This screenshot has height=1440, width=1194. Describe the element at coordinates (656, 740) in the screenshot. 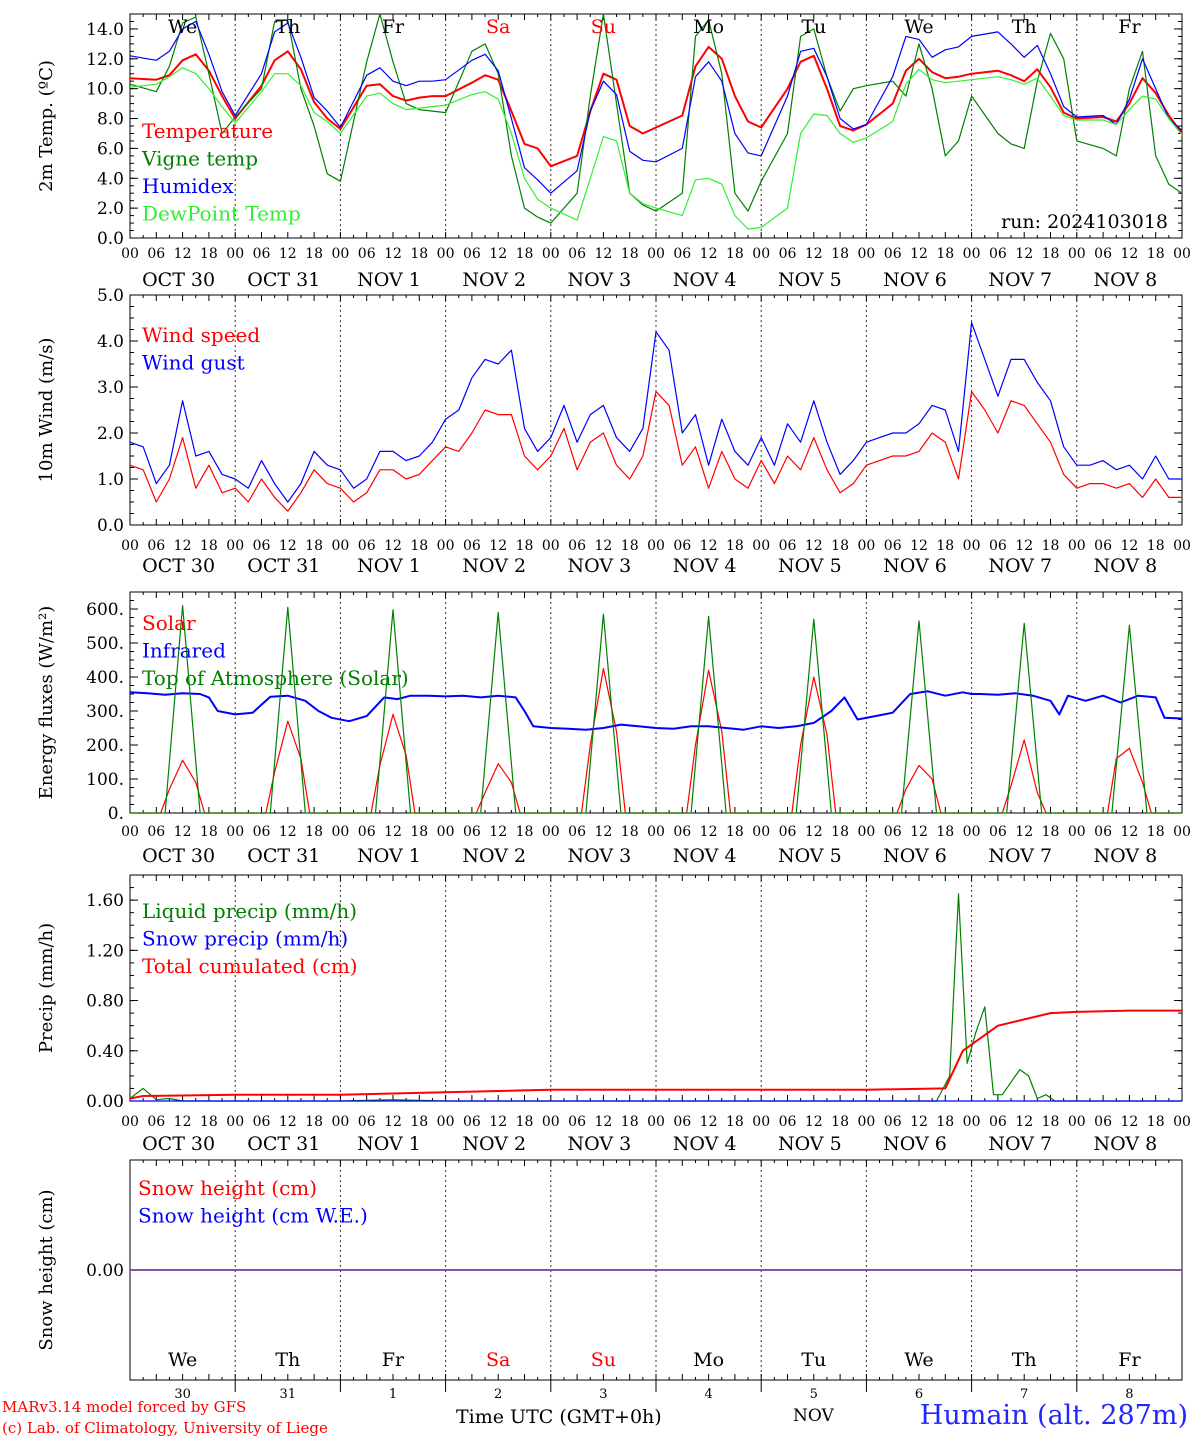

I see `series-line-solar` at that location.